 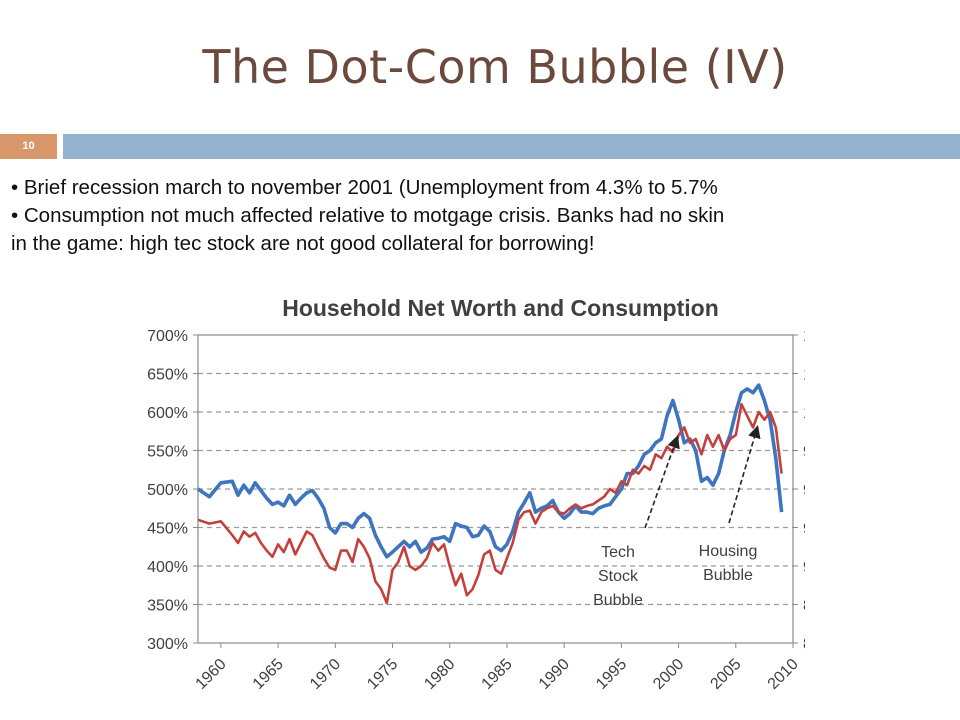 I want to click on chart-title: Household Net Worth and Consumption, so click(x=500, y=308).